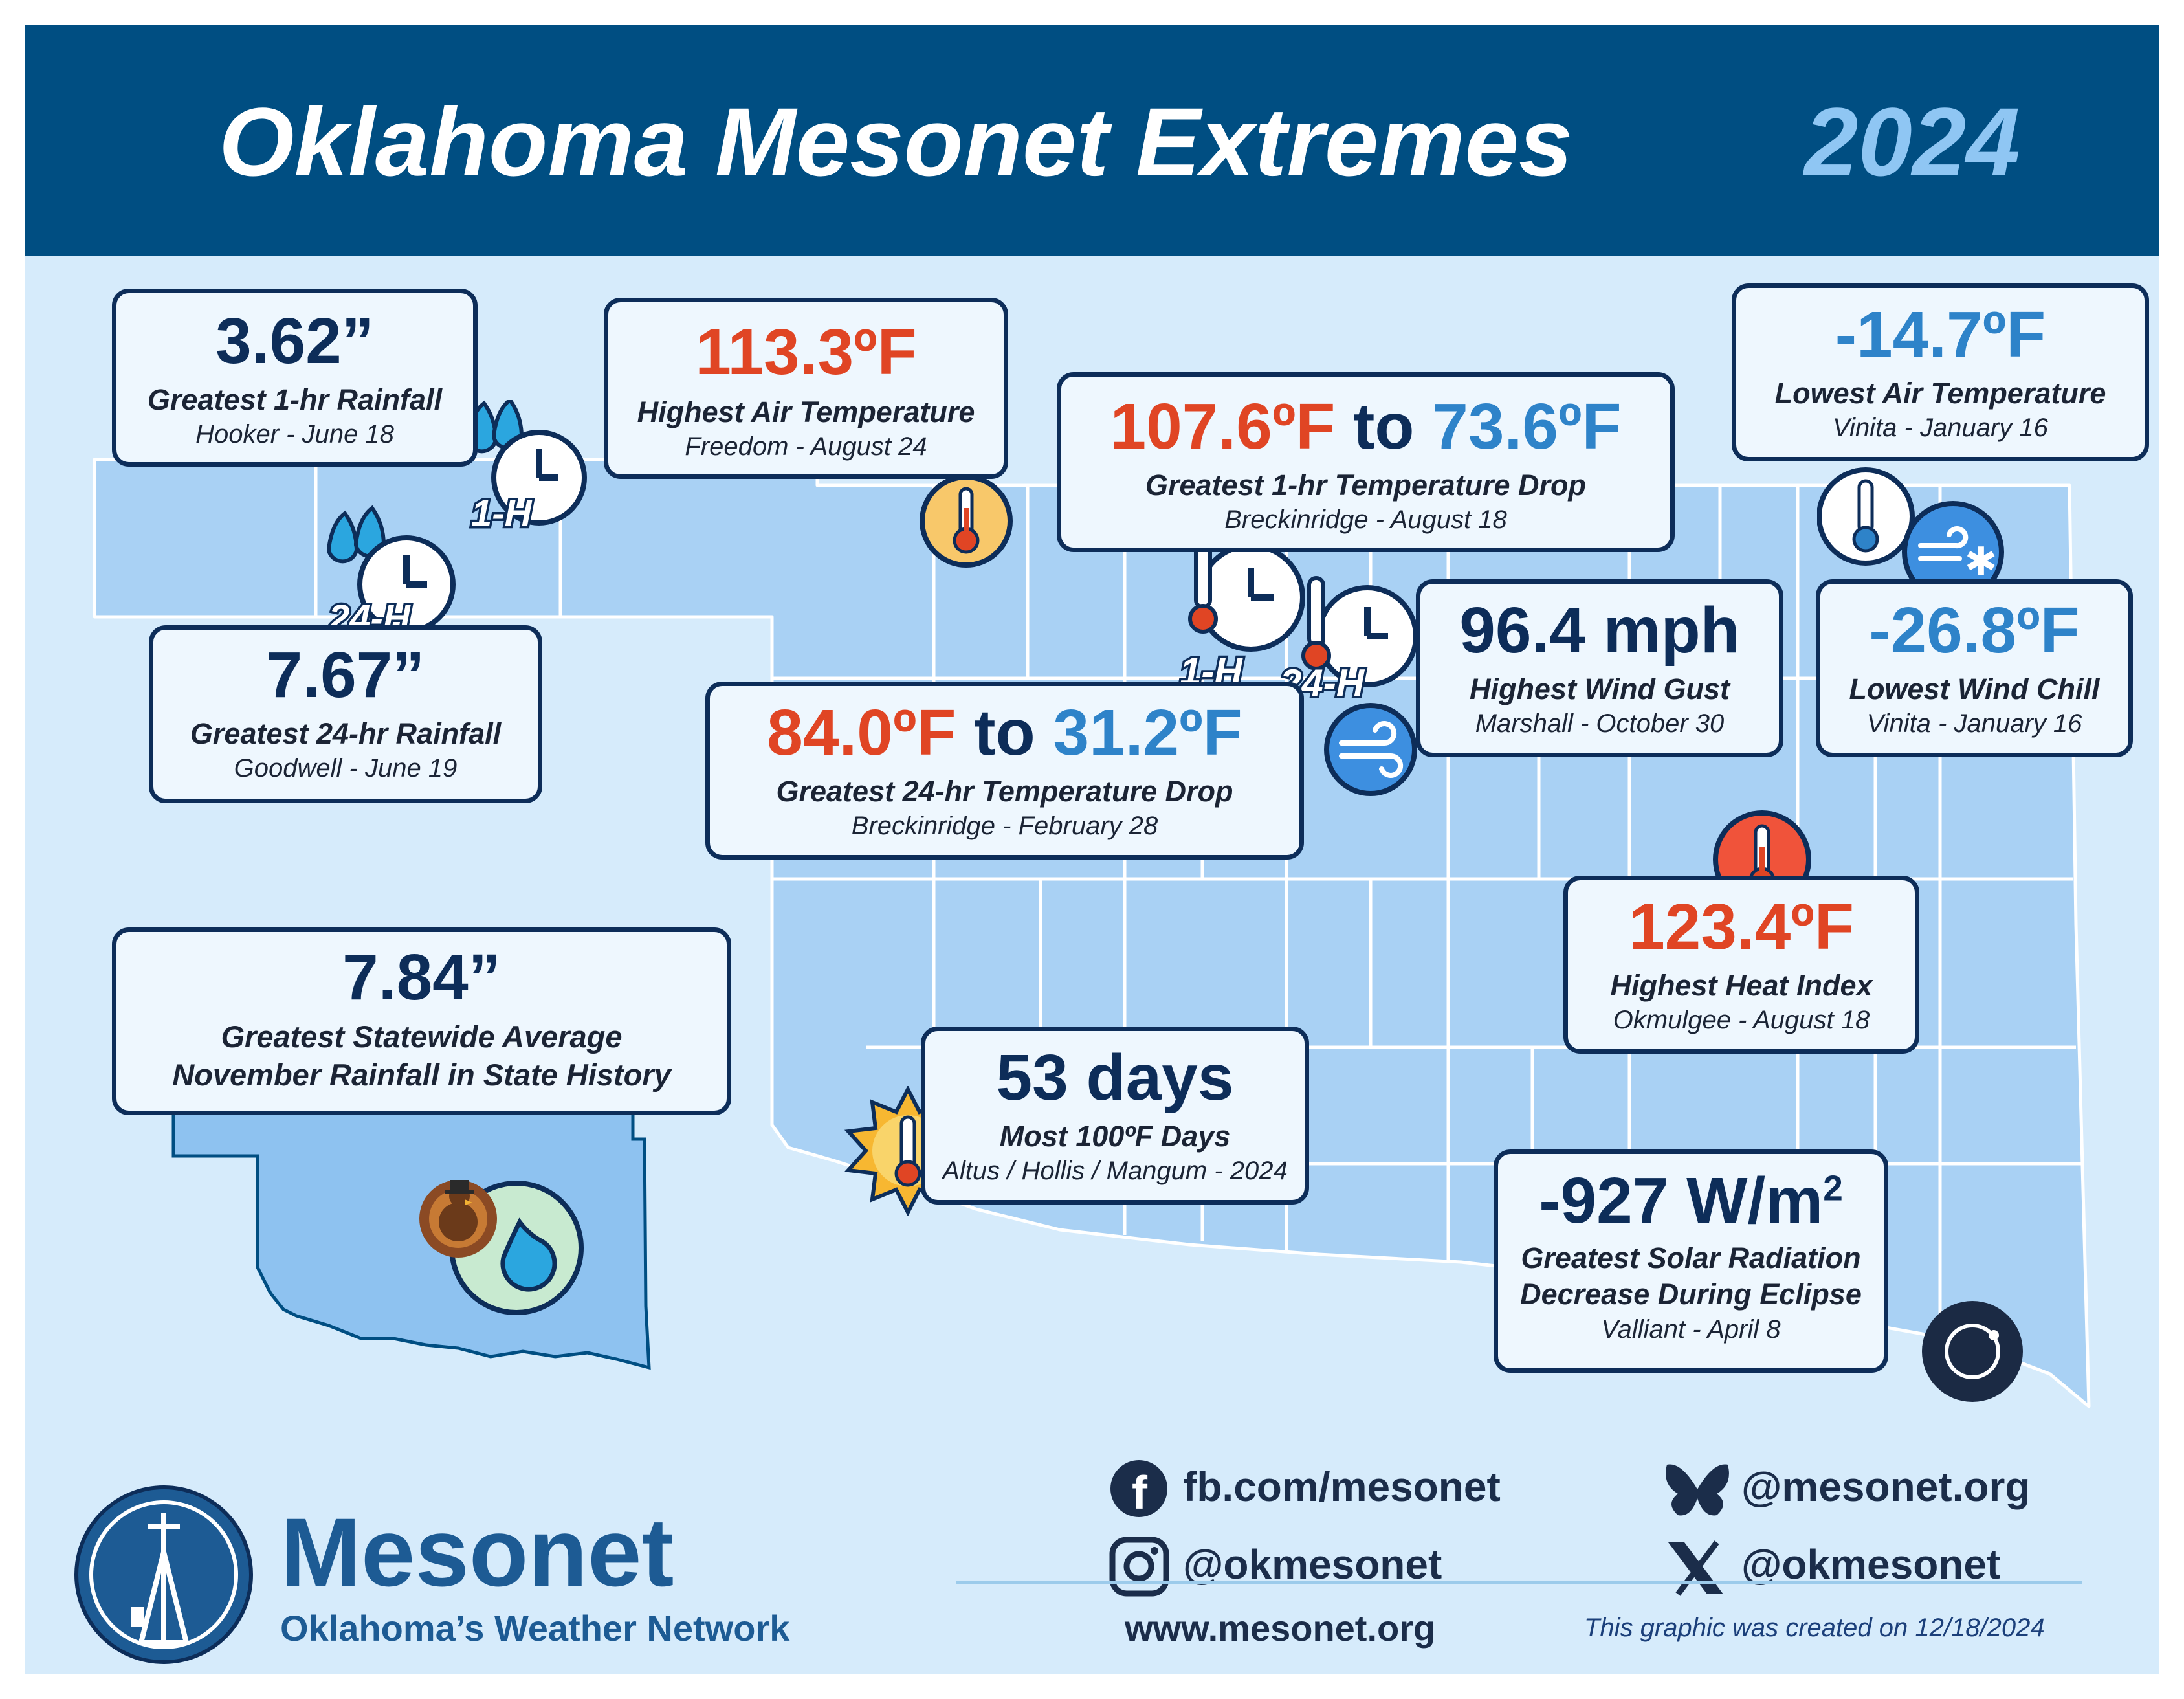 The height and width of the screenshot is (1699, 2184). I want to click on record-label-line1: Greatest Solar Radiation, so click(1691, 1257).